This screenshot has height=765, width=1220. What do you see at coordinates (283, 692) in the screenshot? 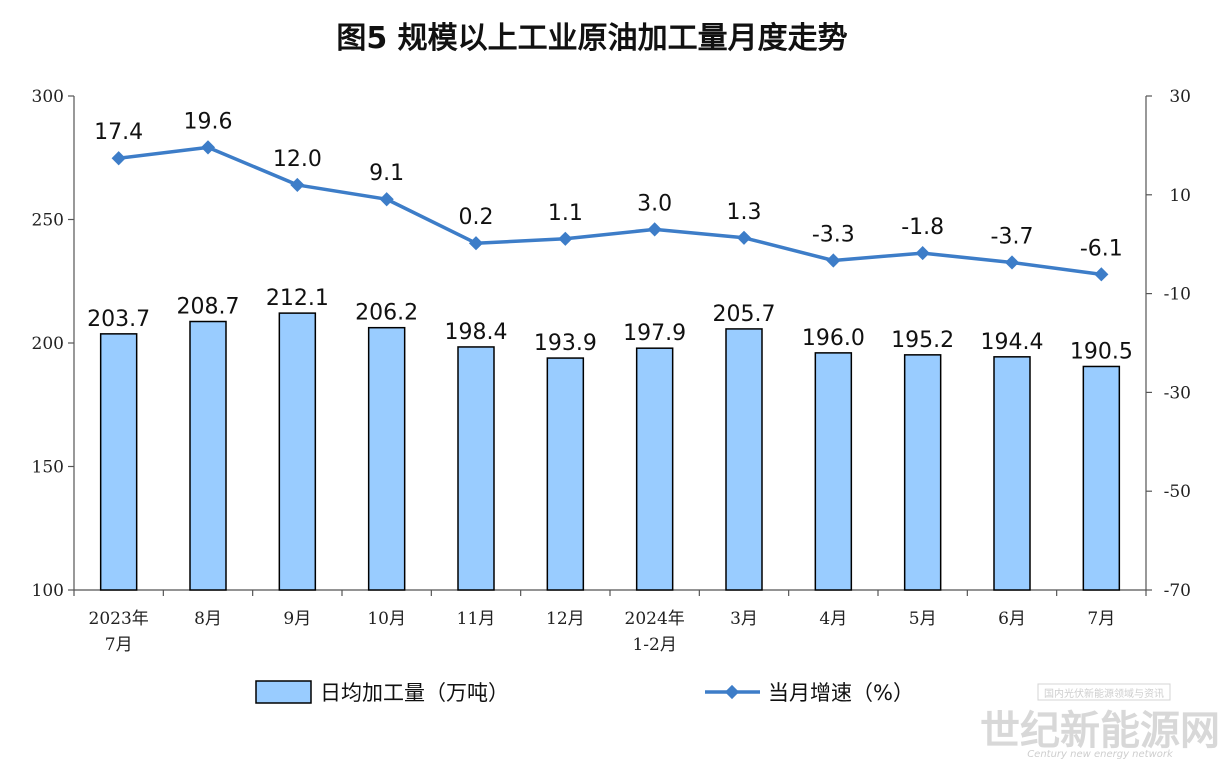
I see `legend-bar-swatch` at bounding box center [283, 692].